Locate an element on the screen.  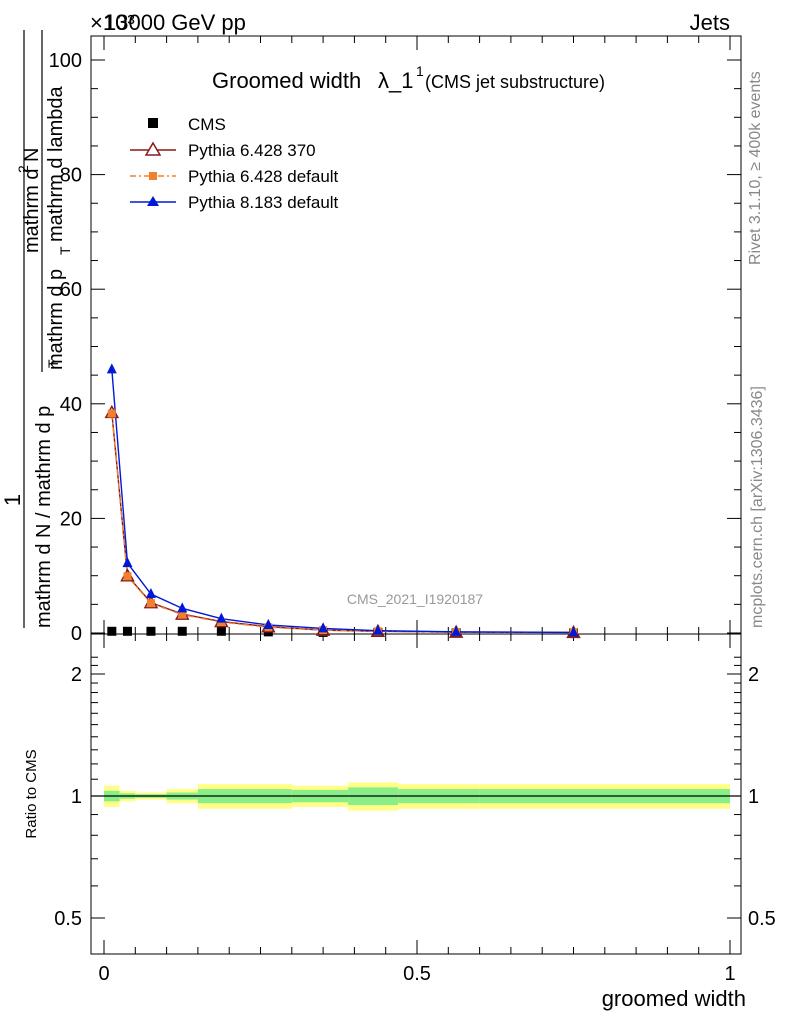
y-exponent: ×10³ is located at coordinates (112, 22).